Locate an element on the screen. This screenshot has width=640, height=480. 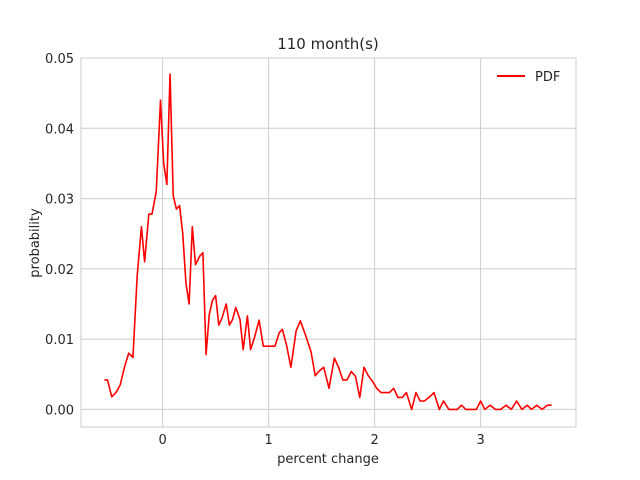
y-tick-label: 0.04 is located at coordinates (59, 129).